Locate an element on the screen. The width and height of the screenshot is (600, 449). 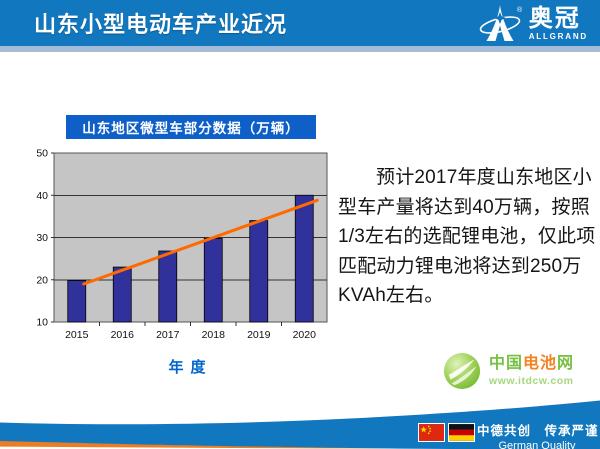
germany-flag-icon is located at coordinates (461, 432).